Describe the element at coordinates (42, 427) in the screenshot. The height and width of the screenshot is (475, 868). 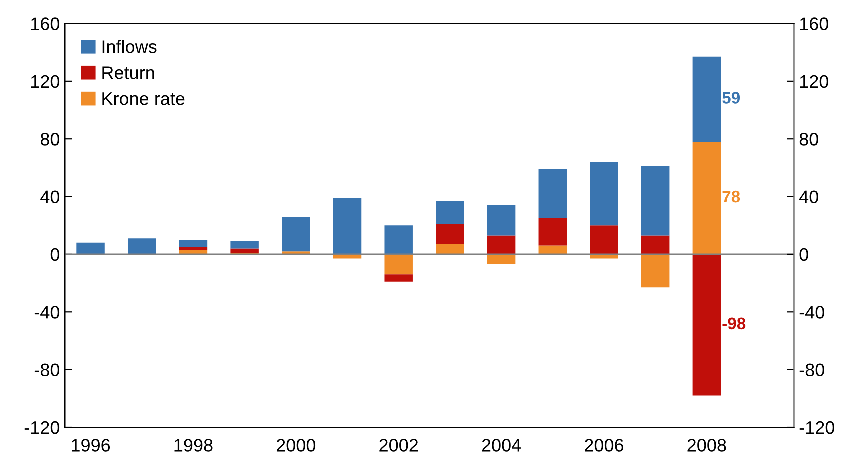
I see `y-tick-label: -120` at that location.